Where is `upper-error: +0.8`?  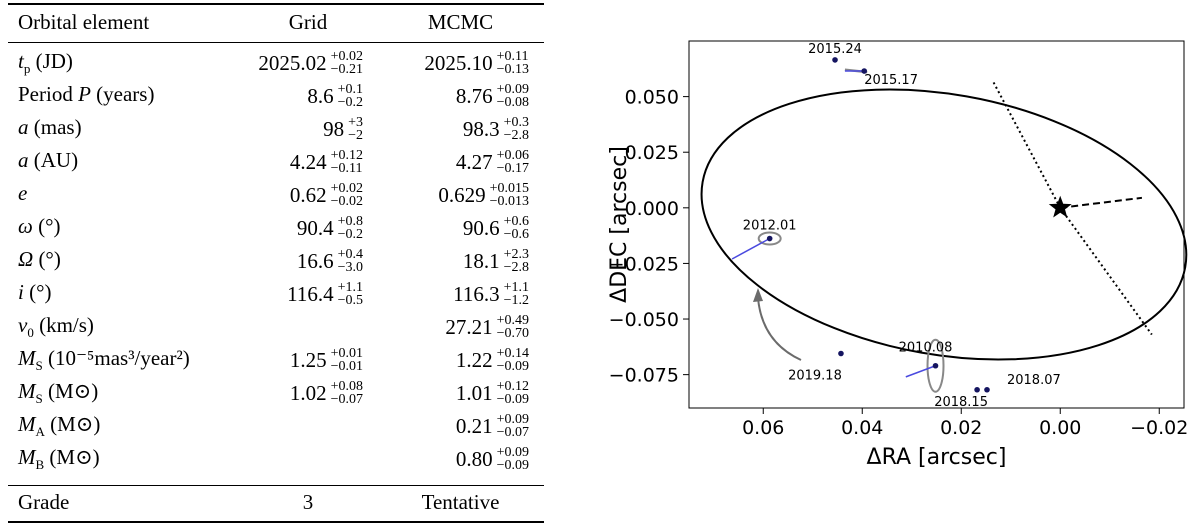
upper-error: +0.8 is located at coordinates (350, 222).